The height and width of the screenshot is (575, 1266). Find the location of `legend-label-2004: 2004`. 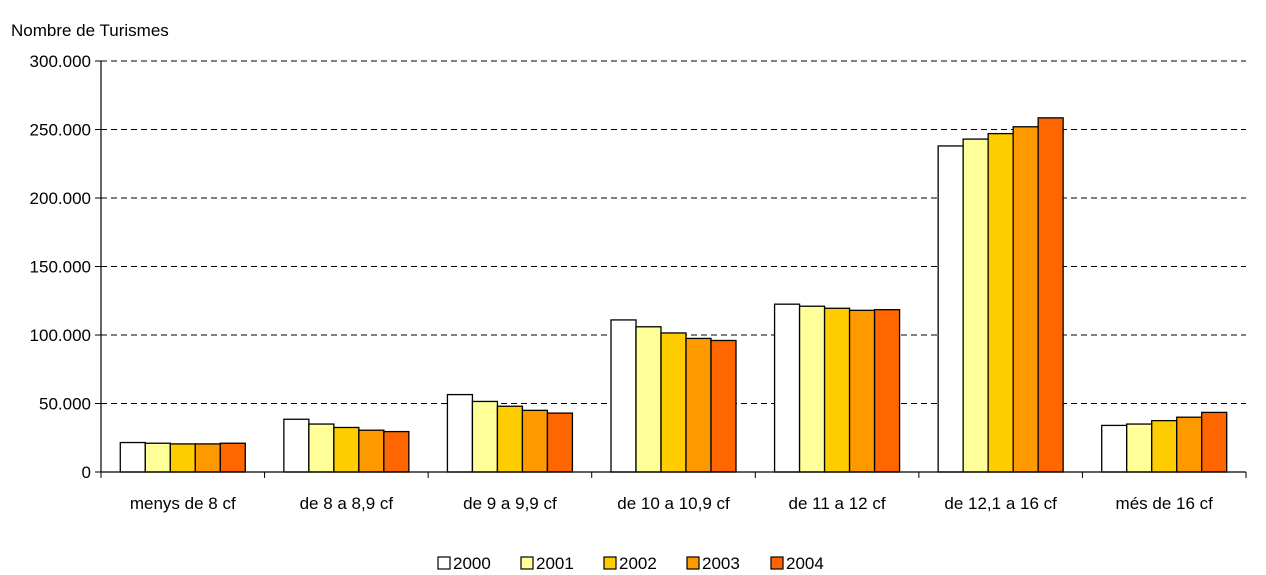

legend-label-2004: 2004 is located at coordinates (805, 563).